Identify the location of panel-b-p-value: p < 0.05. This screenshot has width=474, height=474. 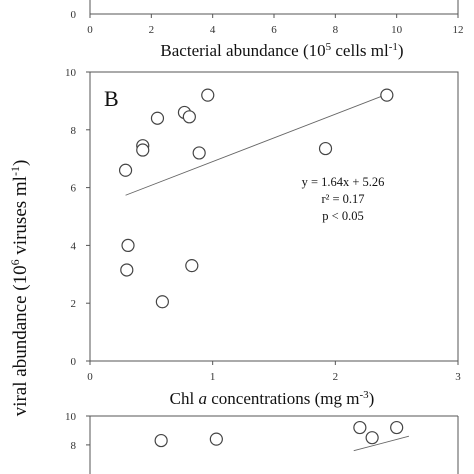
(342, 216).